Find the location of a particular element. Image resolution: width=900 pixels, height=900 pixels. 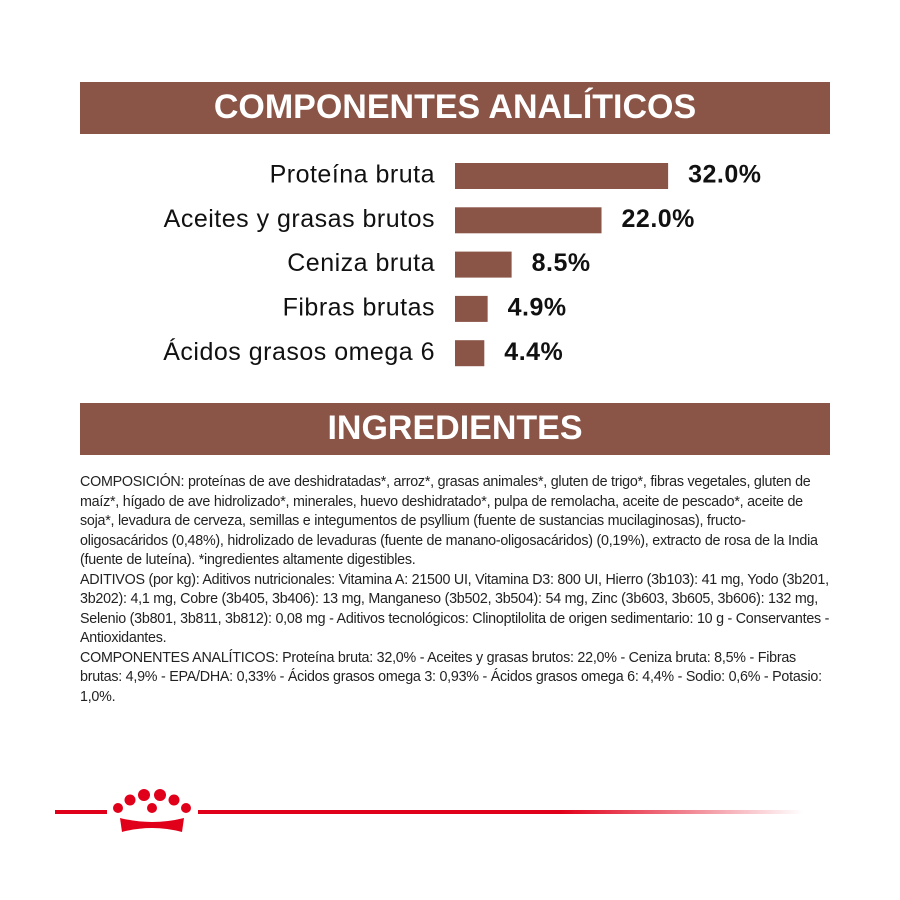

logo is located at coordinates (429, 810).